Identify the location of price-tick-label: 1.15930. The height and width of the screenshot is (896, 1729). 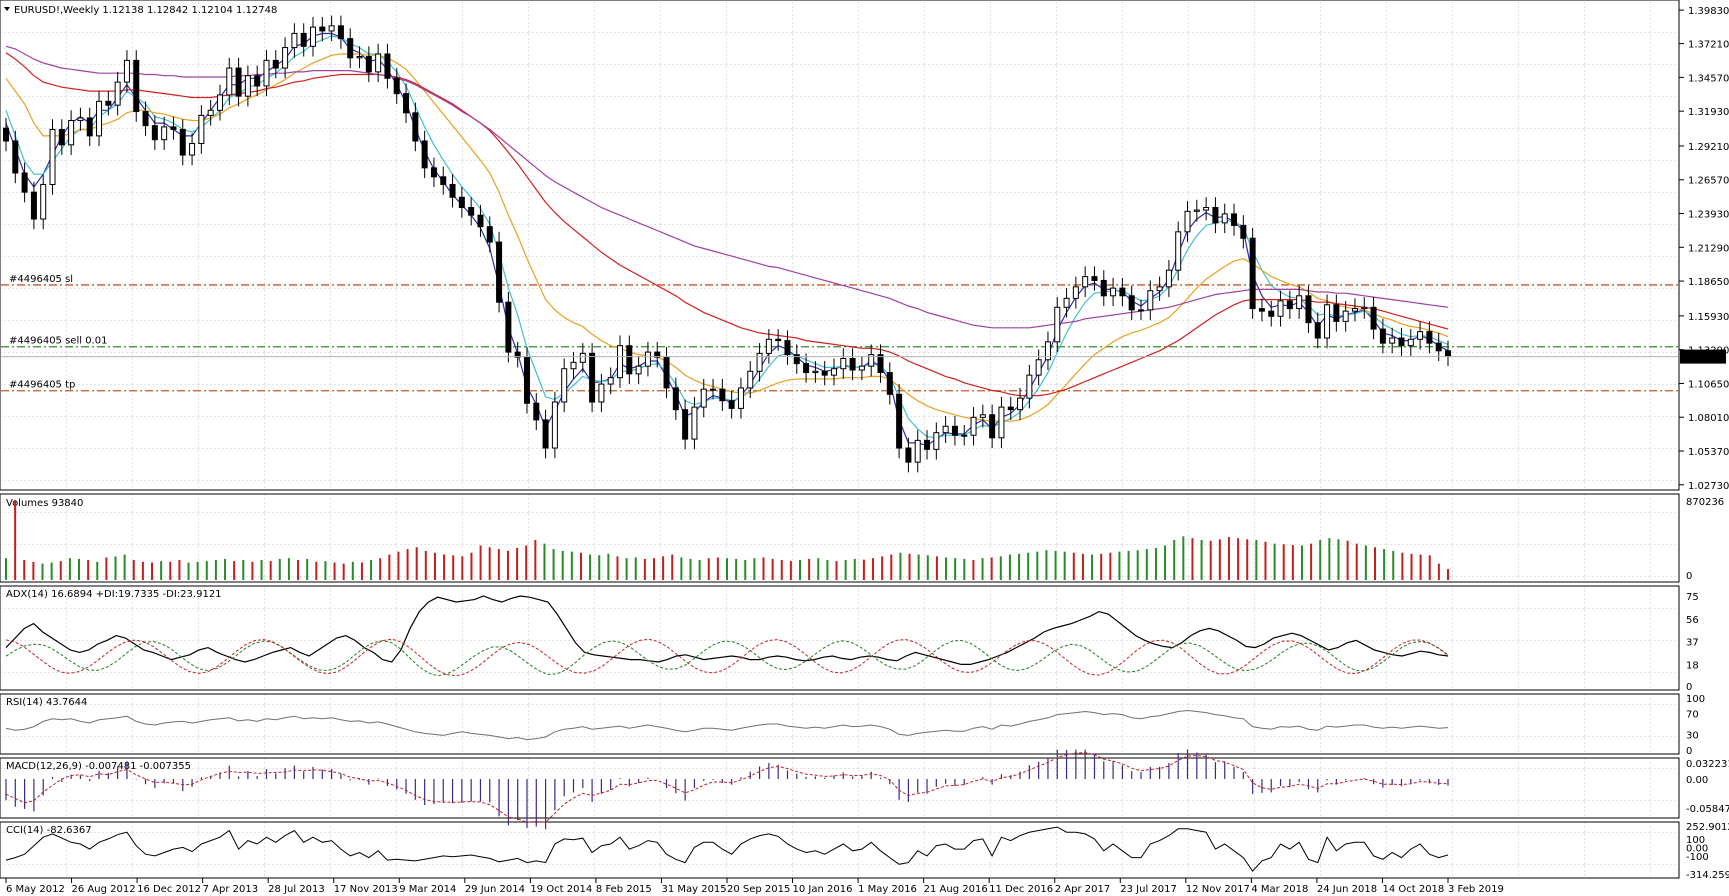
(1708, 317).